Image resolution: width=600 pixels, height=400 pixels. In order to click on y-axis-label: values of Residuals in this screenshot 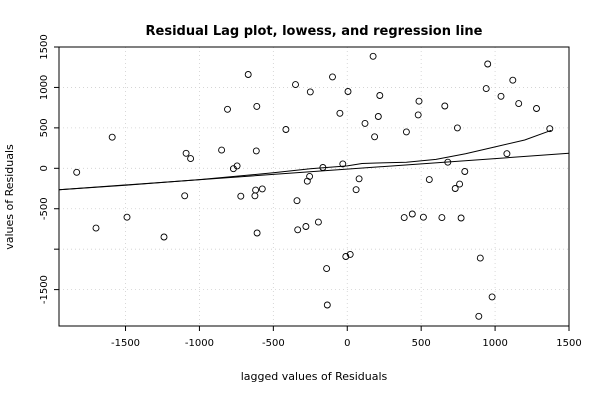, I will do `click(9, 197)`.